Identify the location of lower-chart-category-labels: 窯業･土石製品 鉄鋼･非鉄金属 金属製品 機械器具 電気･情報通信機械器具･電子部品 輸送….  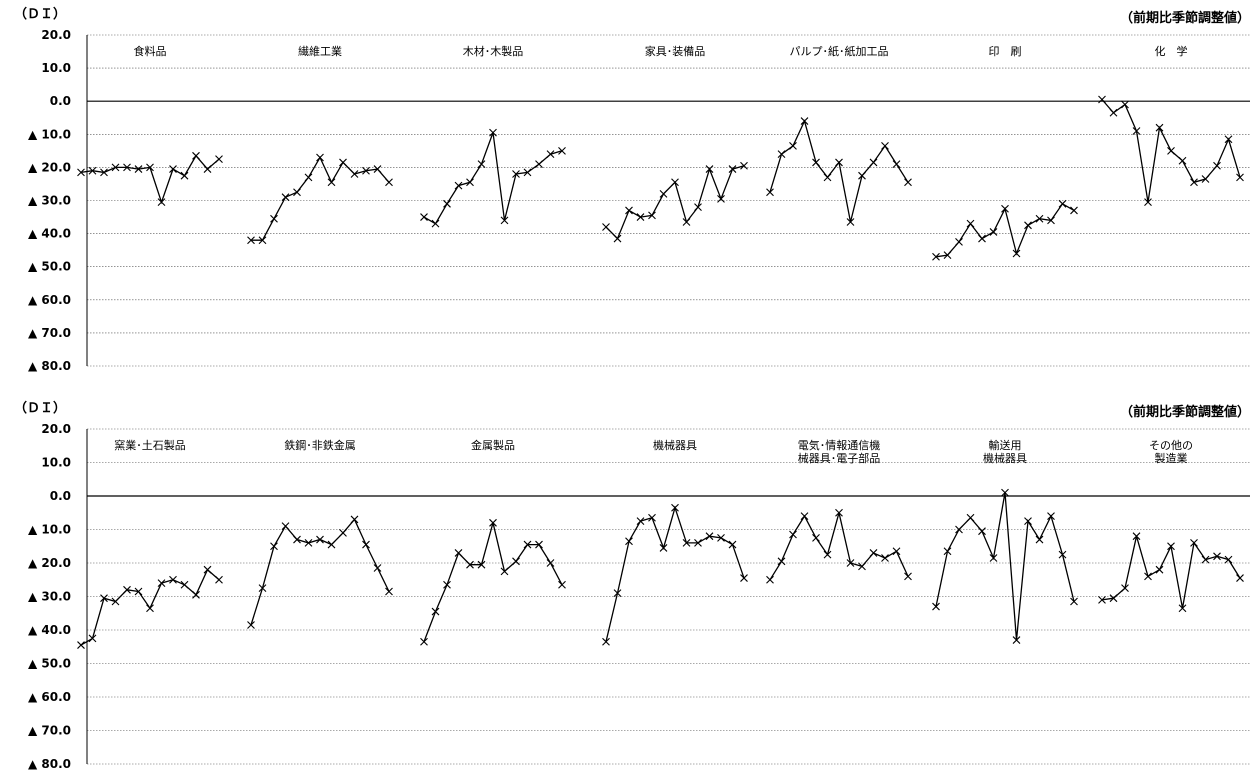
(653, 451).